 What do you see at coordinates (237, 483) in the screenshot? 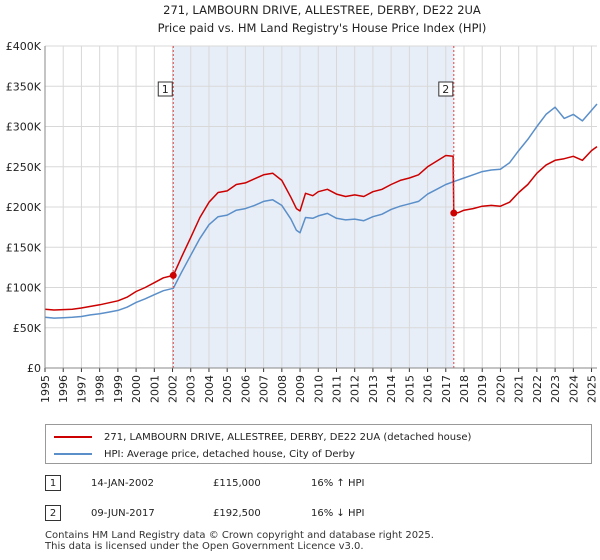
I see `sale-price: £115,000` at bounding box center [237, 483].